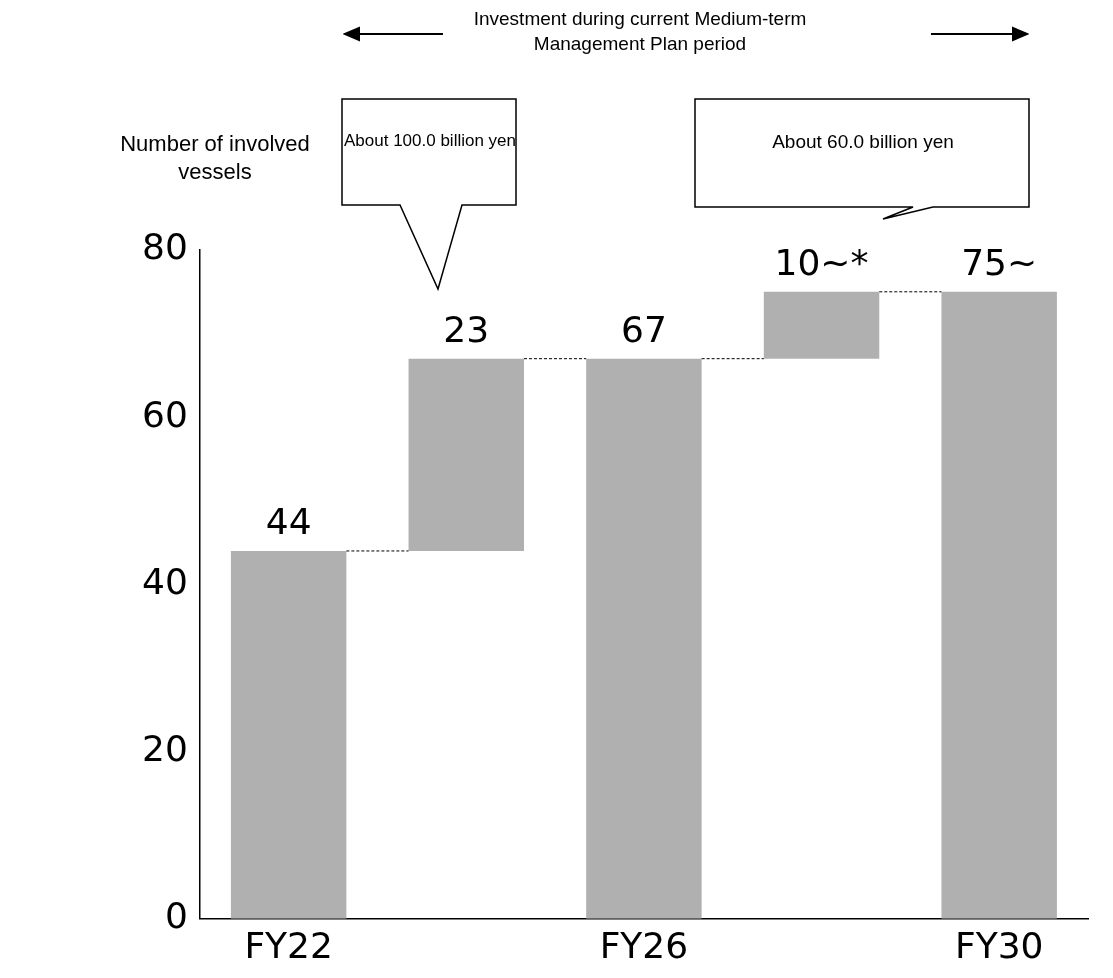  What do you see at coordinates (165, 748) in the screenshot?
I see `y-tick-label: 20` at bounding box center [165, 748].